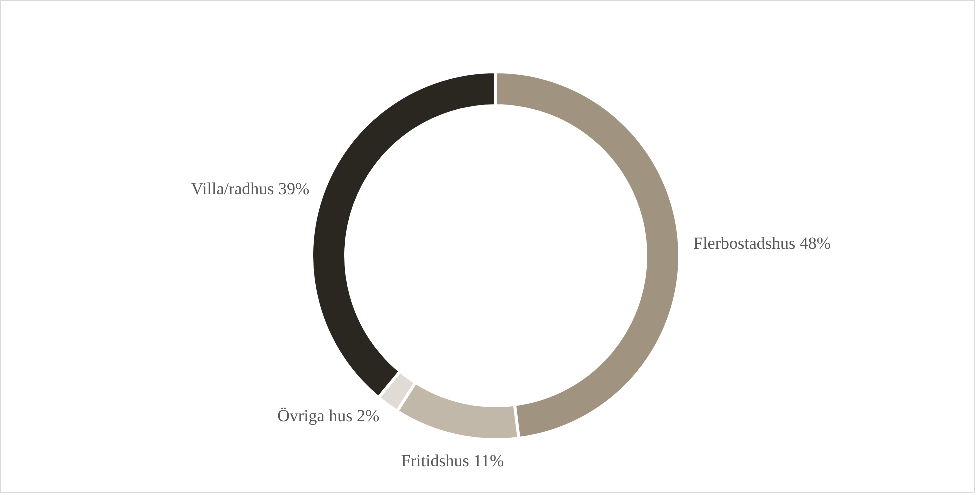  I want to click on slice-label: Flerbostadshus 48%, so click(763, 244).